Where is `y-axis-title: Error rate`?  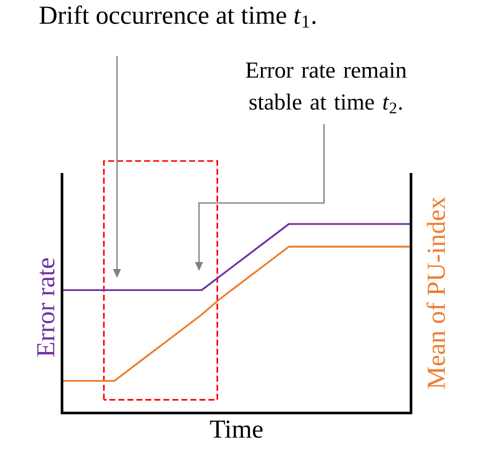
y-axis-title: Error rate is located at coordinates (45, 307).